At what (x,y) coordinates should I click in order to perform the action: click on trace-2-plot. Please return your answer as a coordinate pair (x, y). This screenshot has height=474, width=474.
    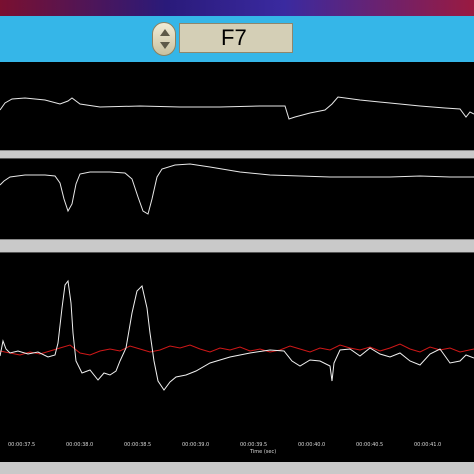
    Looking at the image, I should click on (237, 189).